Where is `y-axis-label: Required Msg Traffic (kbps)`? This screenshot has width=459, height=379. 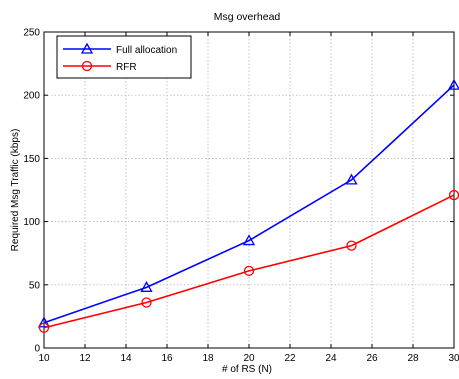
y-axis-label: Required Msg Traffic (kbps) is located at coordinates (15, 190).